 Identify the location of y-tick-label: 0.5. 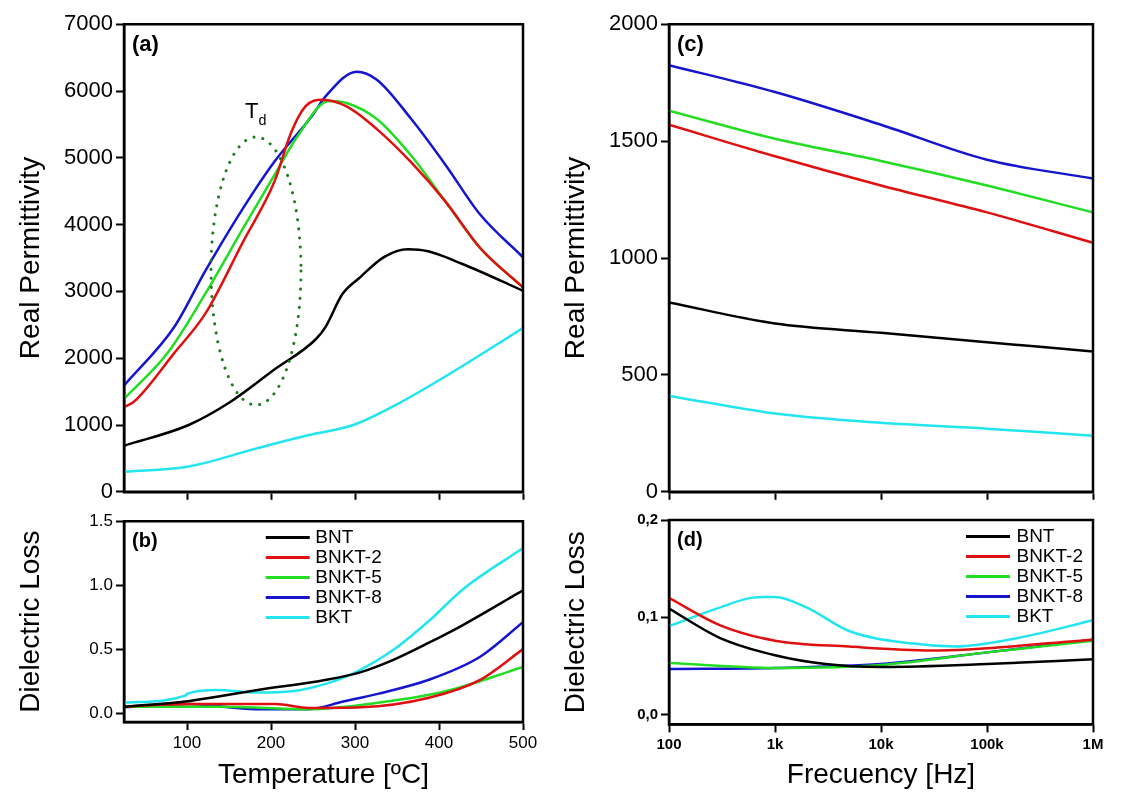
(101, 648).